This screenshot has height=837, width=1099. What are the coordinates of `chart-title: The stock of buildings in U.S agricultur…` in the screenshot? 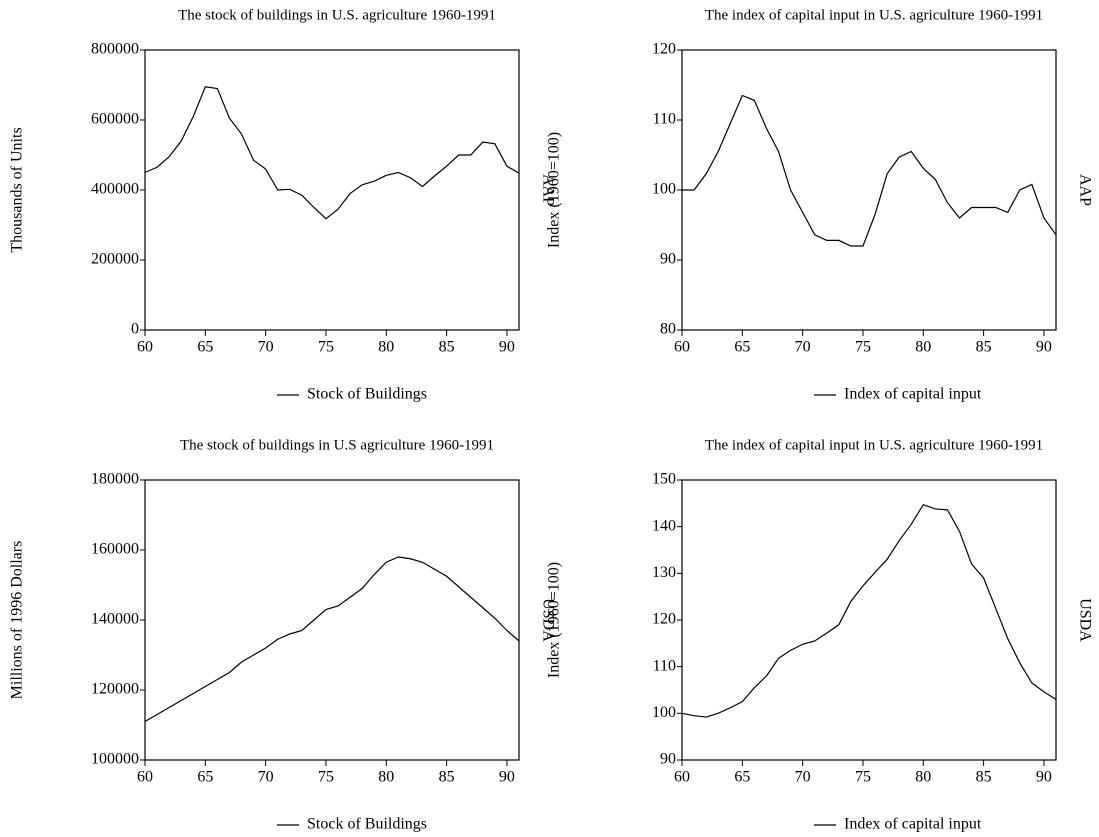 It's located at (337, 445).